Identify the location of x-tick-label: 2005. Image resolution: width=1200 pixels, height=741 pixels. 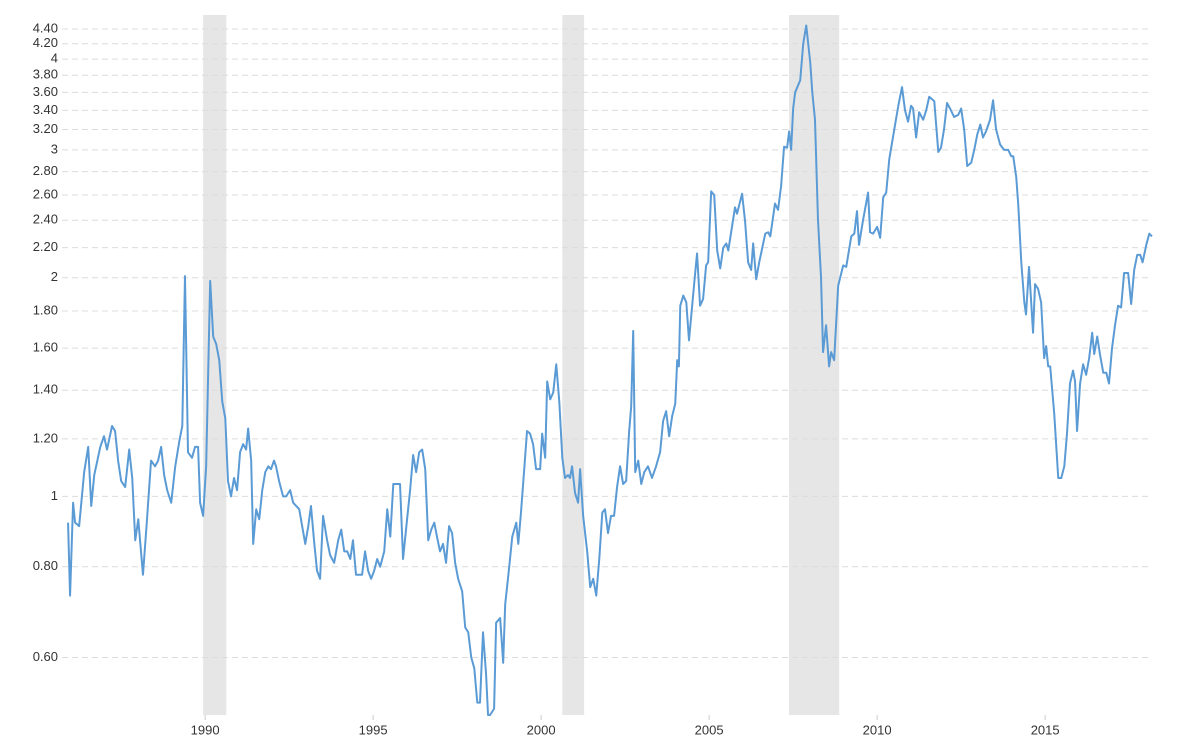
(709, 729).